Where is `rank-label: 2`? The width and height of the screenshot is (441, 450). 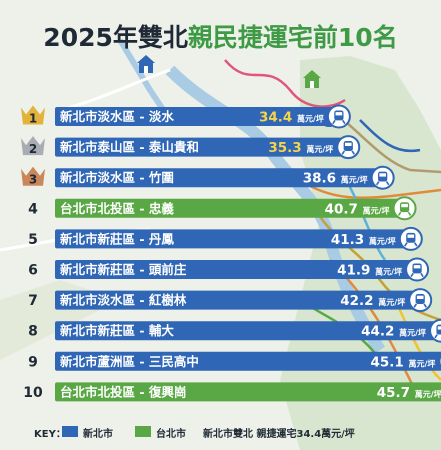
rank-label: 2 is located at coordinates (33, 149).